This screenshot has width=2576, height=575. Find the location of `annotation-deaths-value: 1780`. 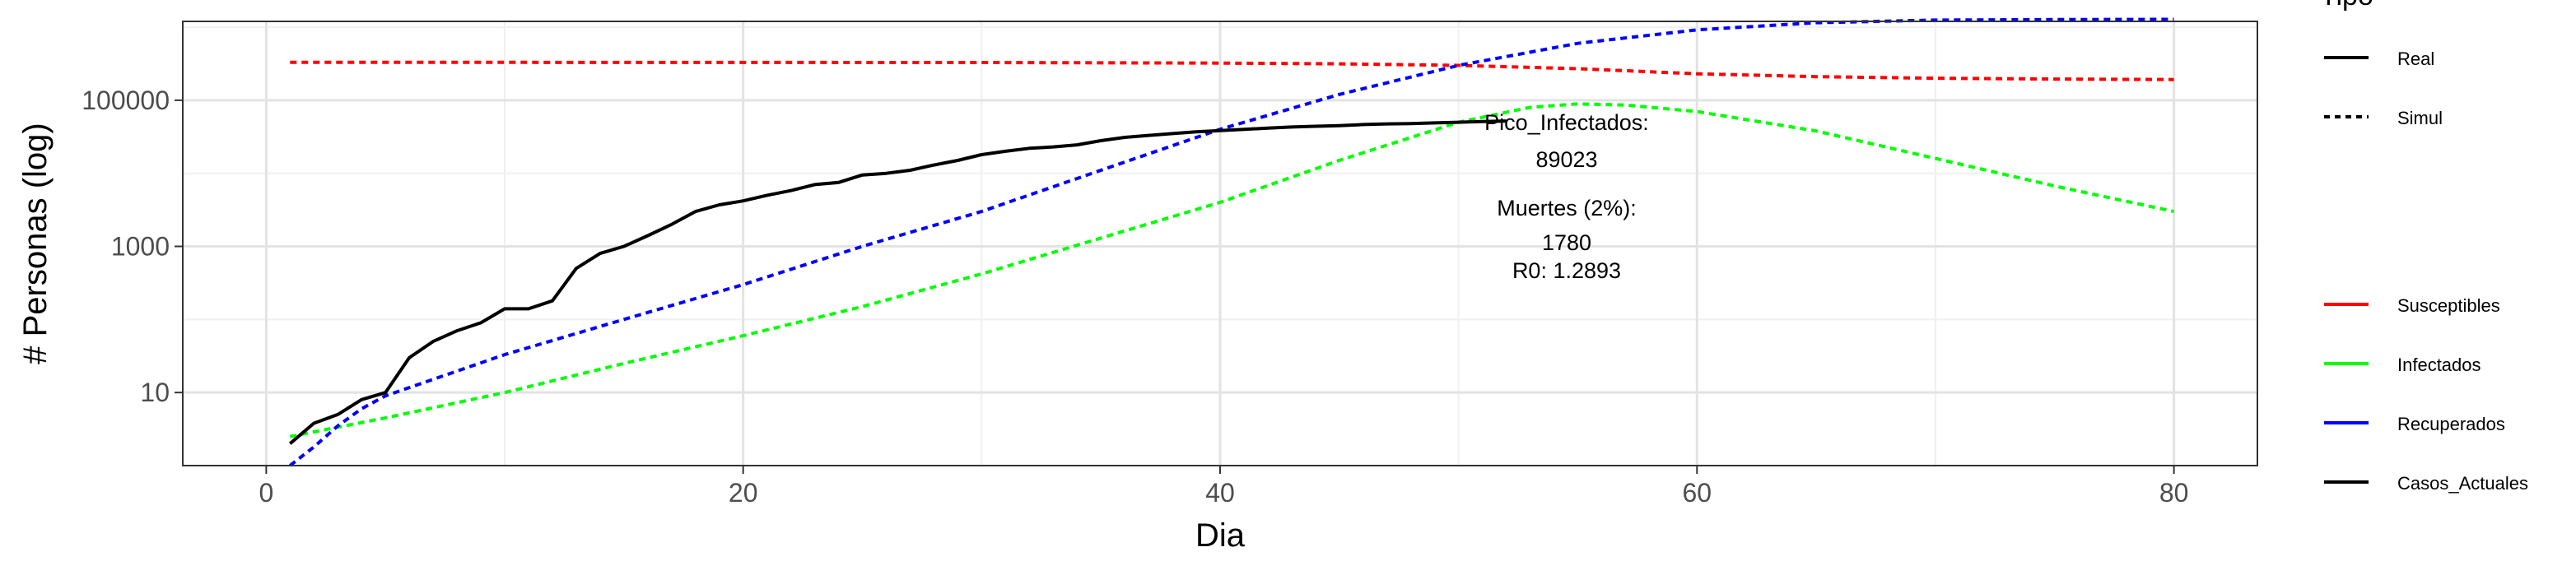

annotation-deaths-value: 1780 is located at coordinates (1566, 242).